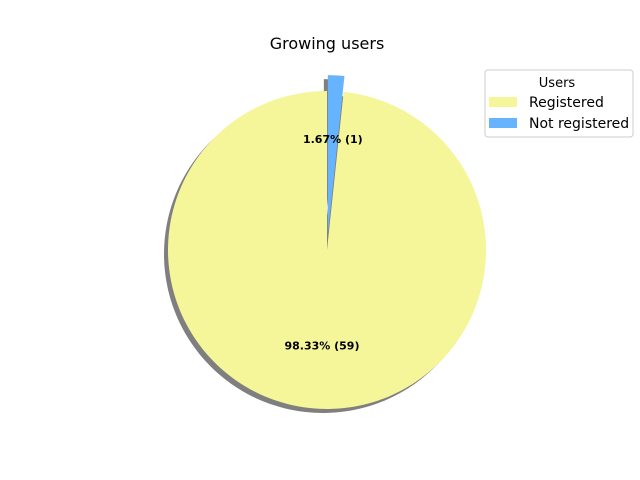 The image size is (640, 480). I want to click on legend-swatch-registered, so click(503, 102).